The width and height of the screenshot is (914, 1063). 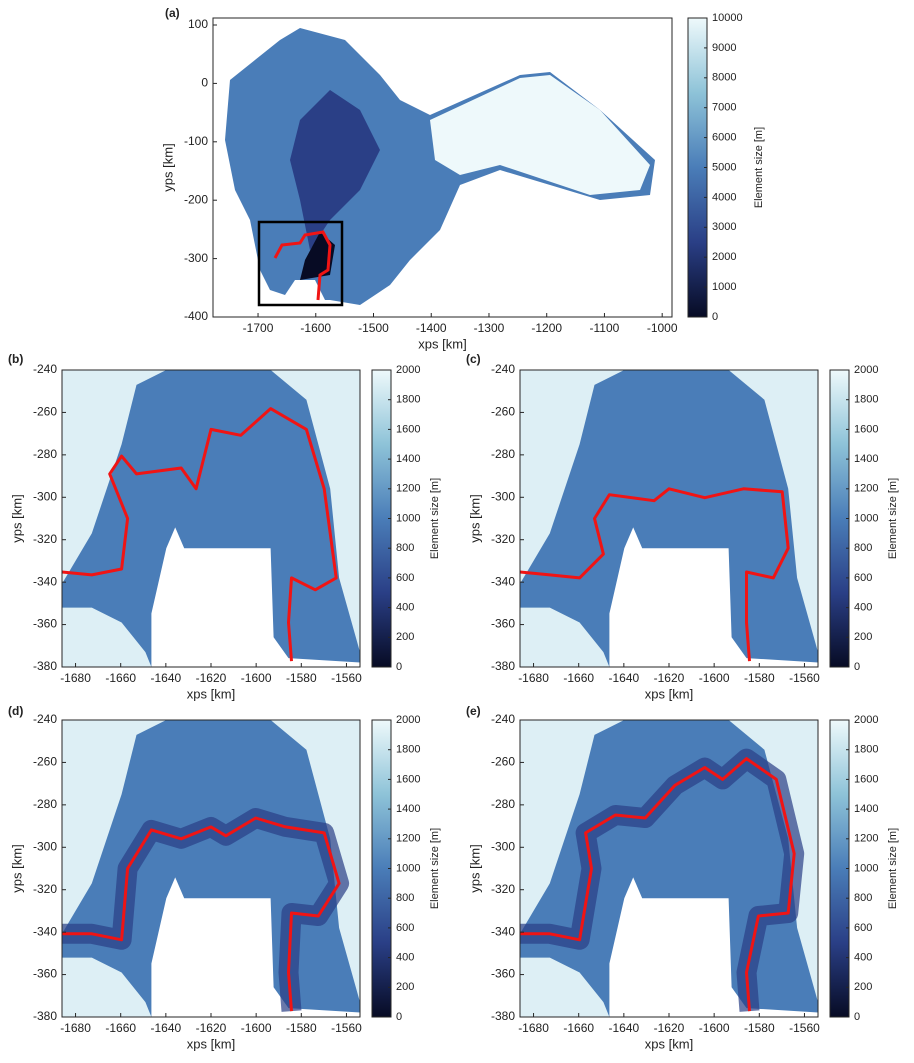 I want to click on fine-core, so click(x=317, y=256).